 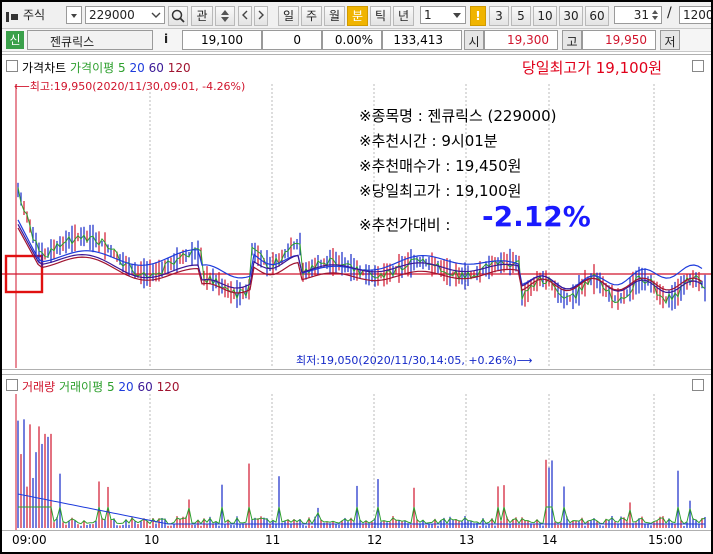 I want to click on minute-60: 60, so click(x=597, y=16).